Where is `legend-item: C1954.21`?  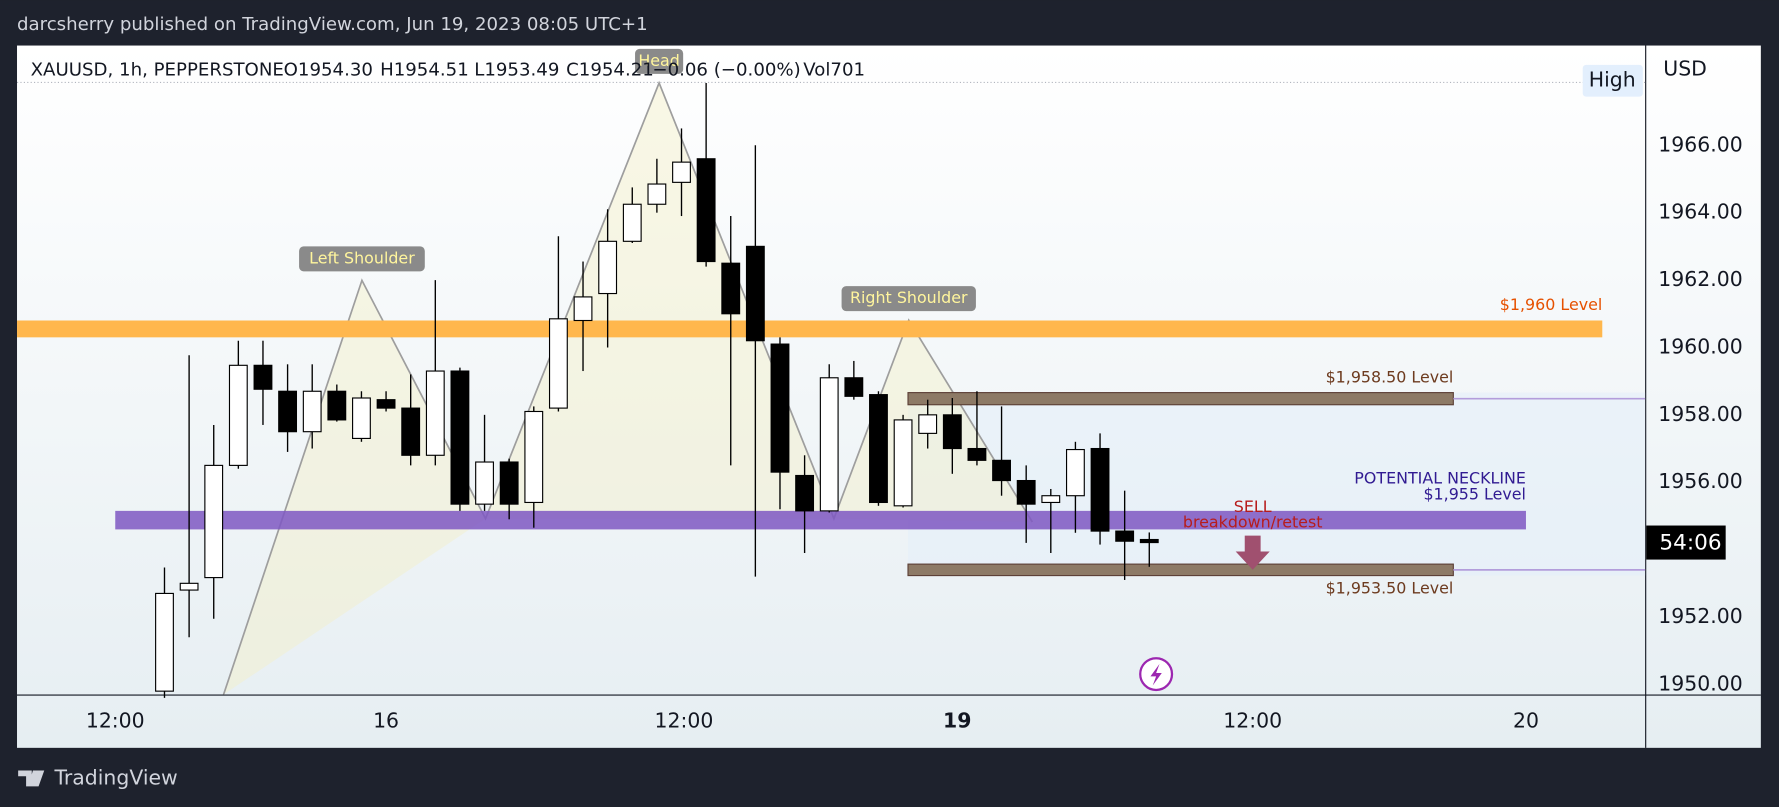 legend-item: C1954.21 is located at coordinates (610, 70).